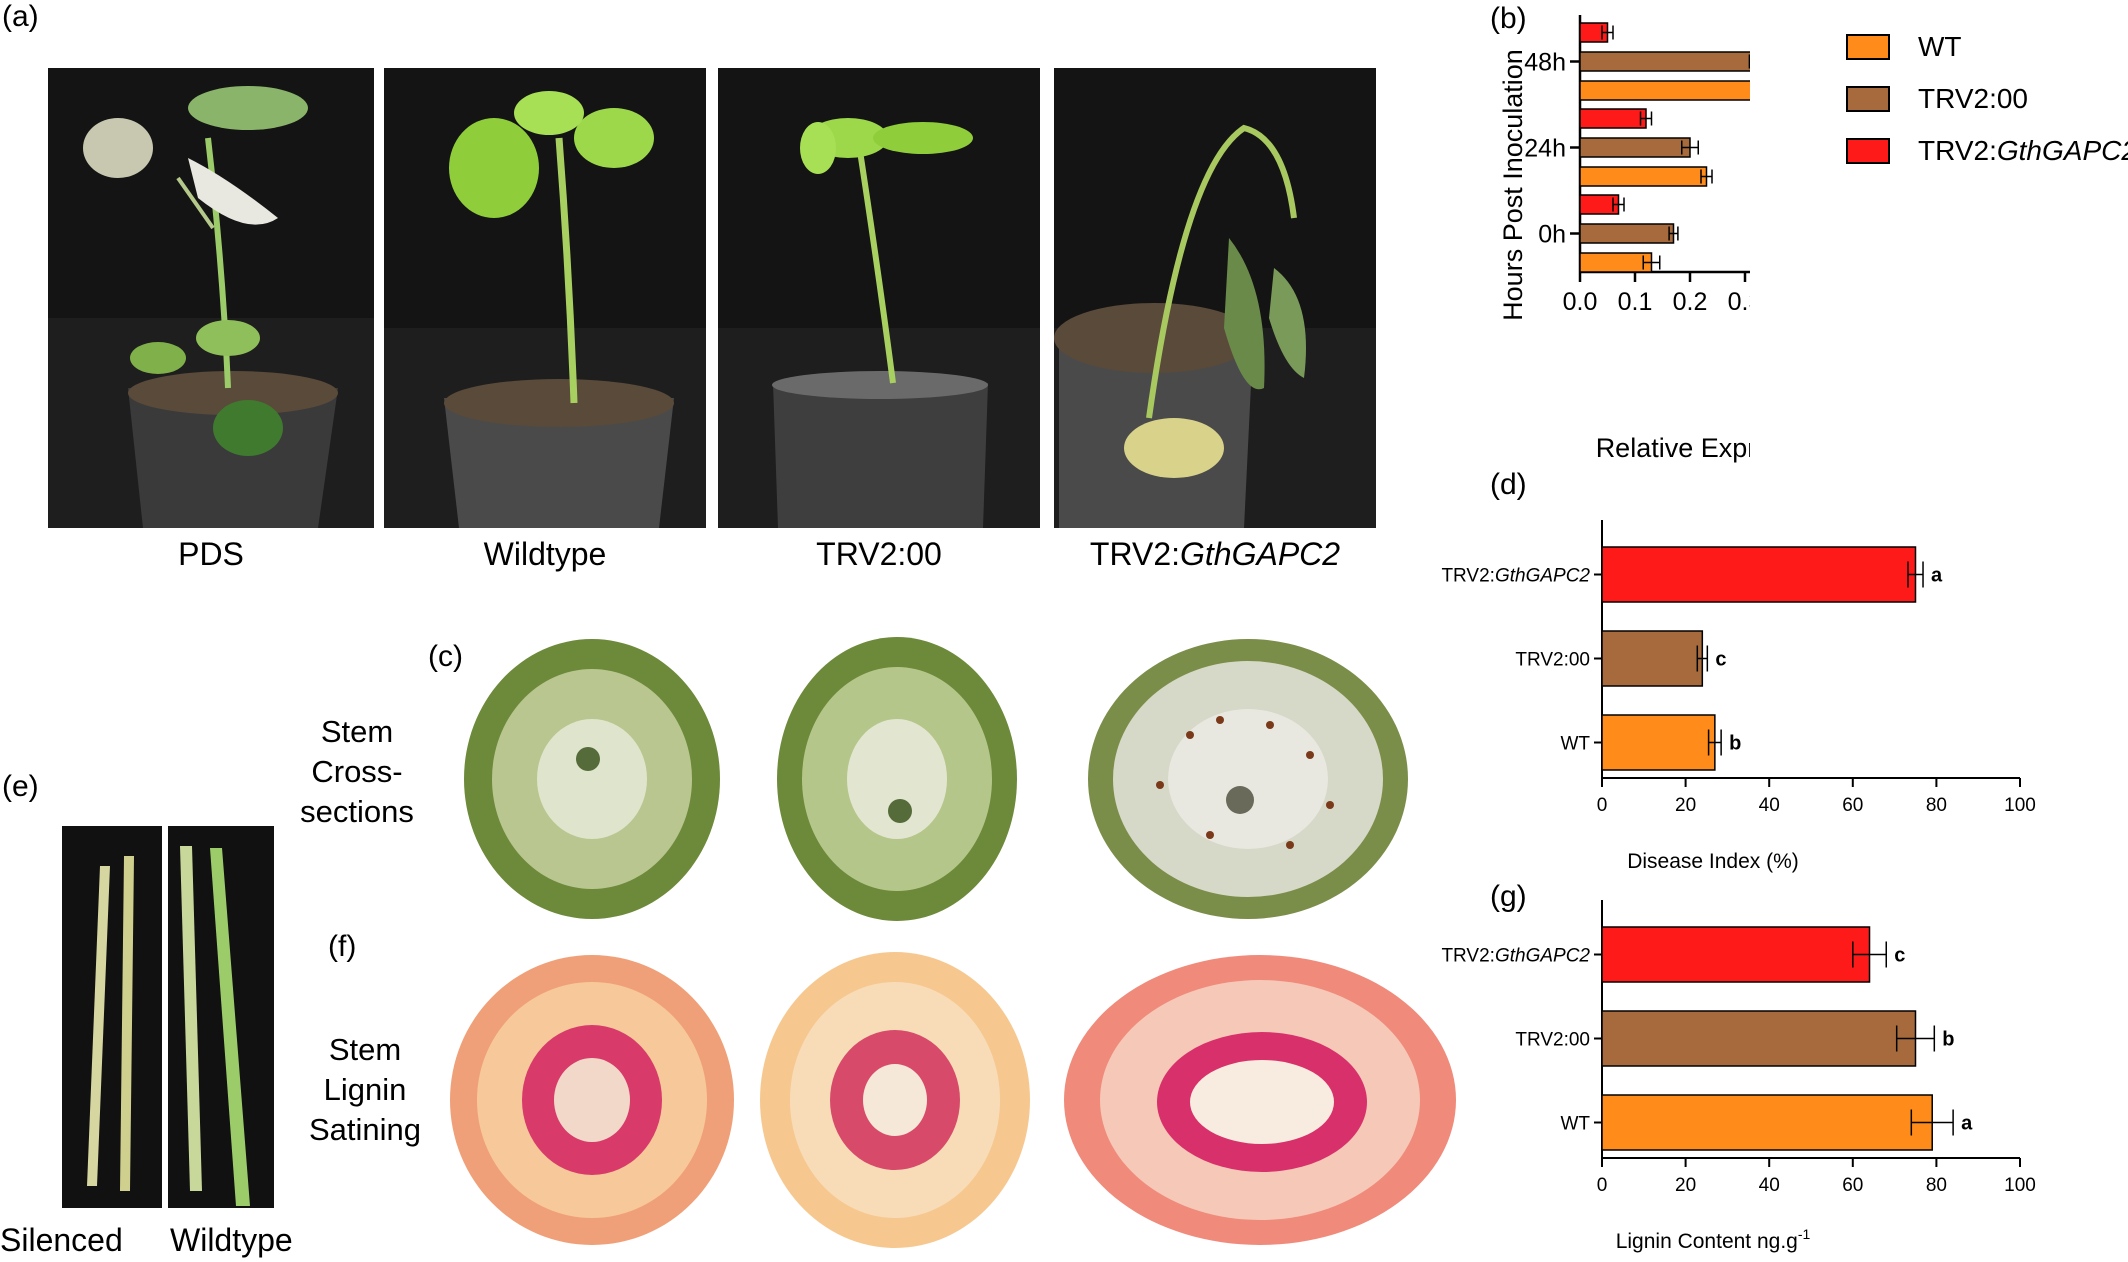  What do you see at coordinates (1967, 1124) in the screenshot?
I see `g-significance-letter: a` at bounding box center [1967, 1124].